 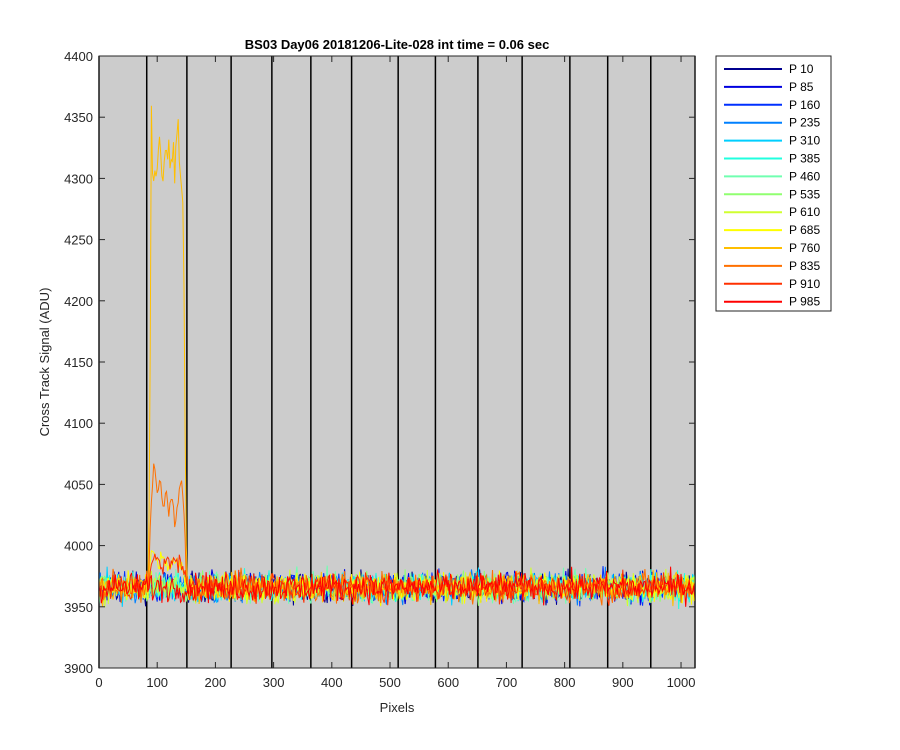 What do you see at coordinates (804, 141) in the screenshot?
I see `legend-label: P 310` at bounding box center [804, 141].